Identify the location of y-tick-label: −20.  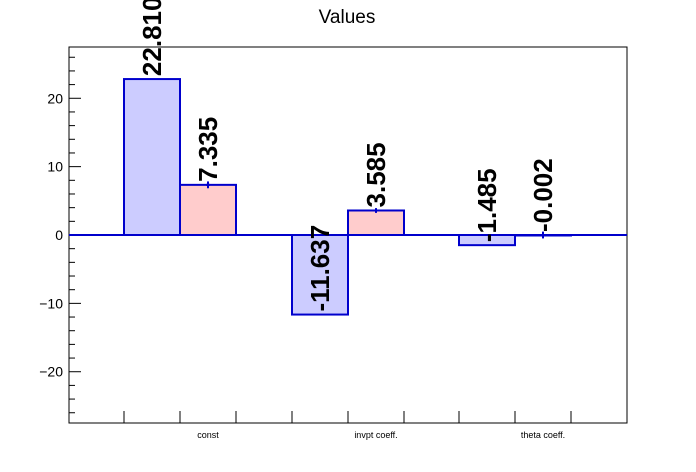
(51, 372).